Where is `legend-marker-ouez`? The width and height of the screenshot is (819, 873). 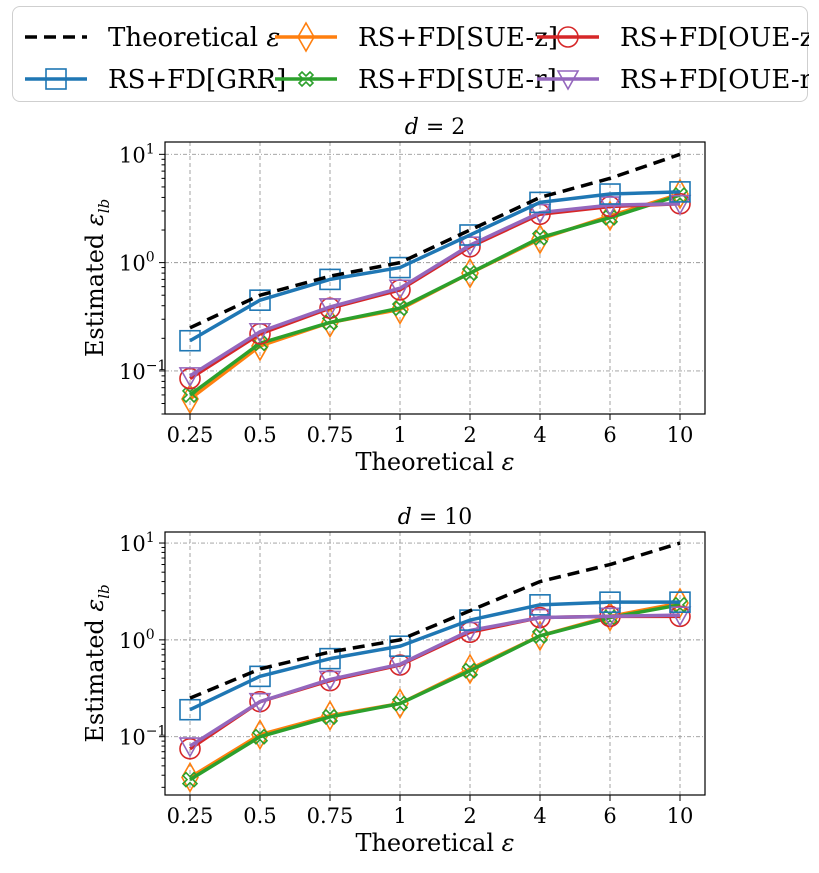
legend-marker-ouez is located at coordinates (568, 37).